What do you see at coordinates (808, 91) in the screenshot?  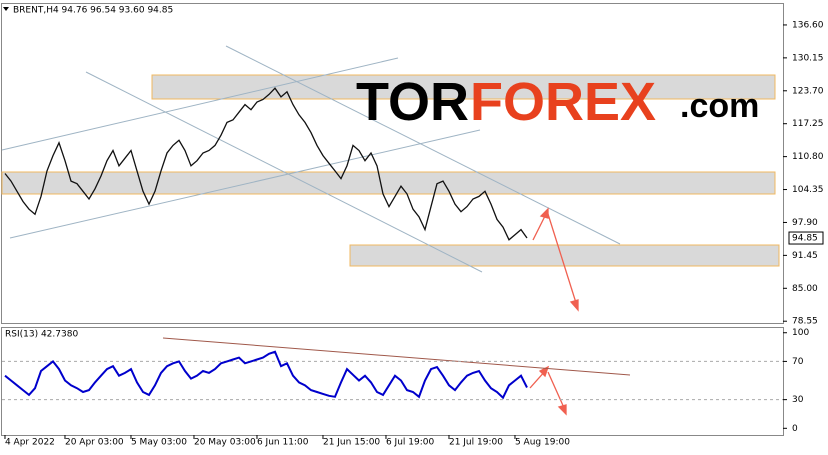 I see `y-tick-label: 123.70` at bounding box center [808, 91].